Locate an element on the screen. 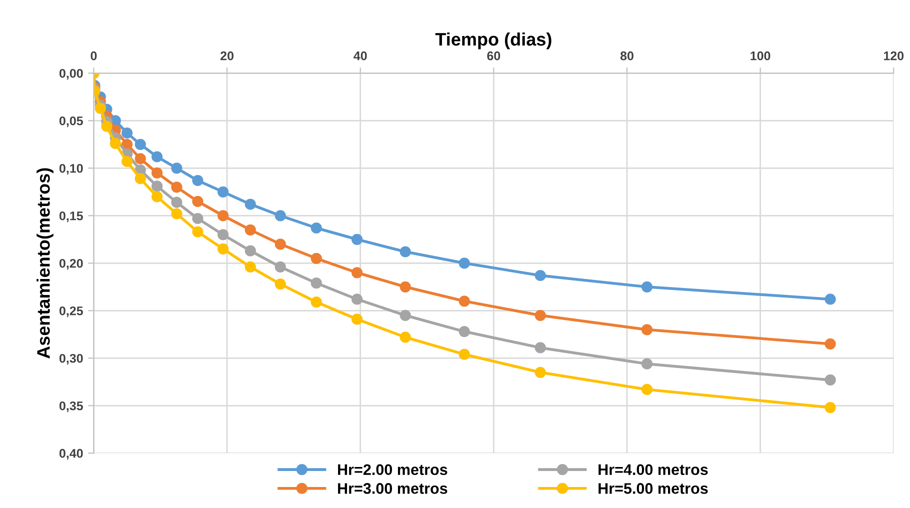 The width and height of the screenshot is (910, 508). y-tick-label: 0,00 is located at coordinates (71, 74).